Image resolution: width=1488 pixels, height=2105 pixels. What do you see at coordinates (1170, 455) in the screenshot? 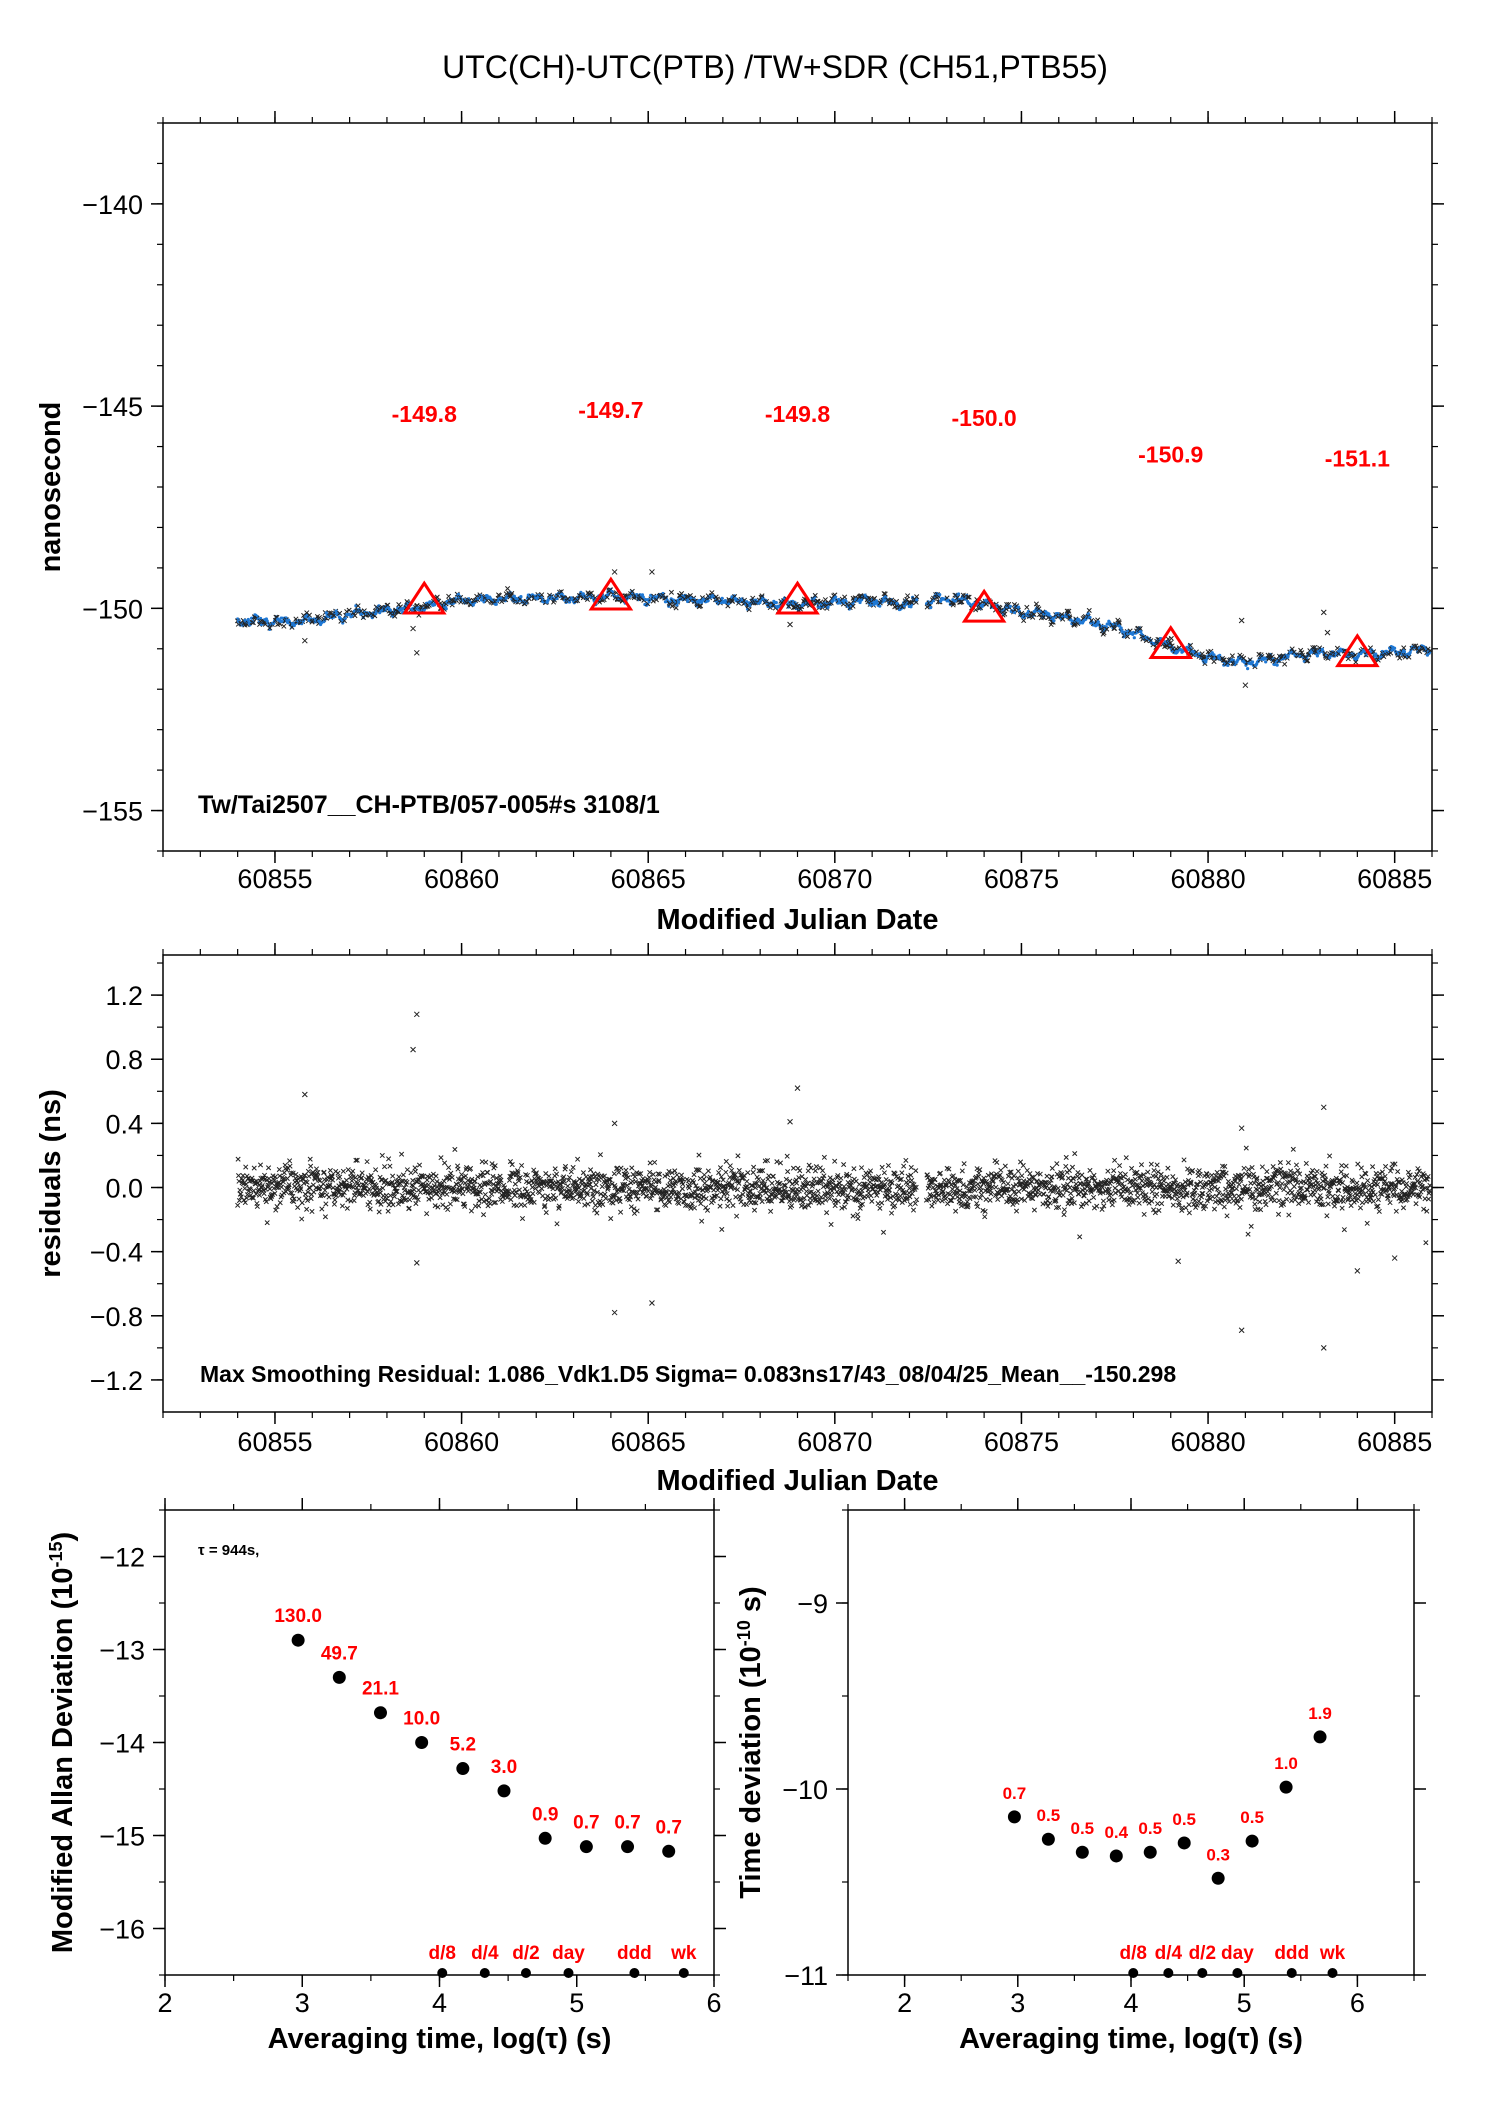
I see `triangle-value-label: -150.9` at bounding box center [1170, 455].